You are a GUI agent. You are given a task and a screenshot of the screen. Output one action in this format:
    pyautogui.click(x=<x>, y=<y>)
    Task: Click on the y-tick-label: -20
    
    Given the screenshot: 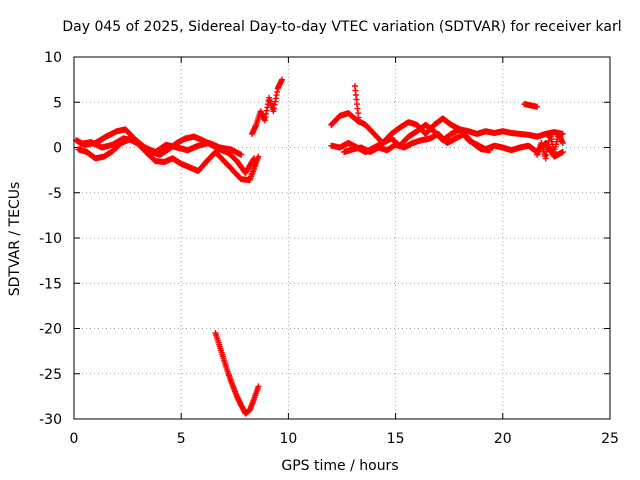 What is the action you would take?
    pyautogui.click(x=50, y=330)
    